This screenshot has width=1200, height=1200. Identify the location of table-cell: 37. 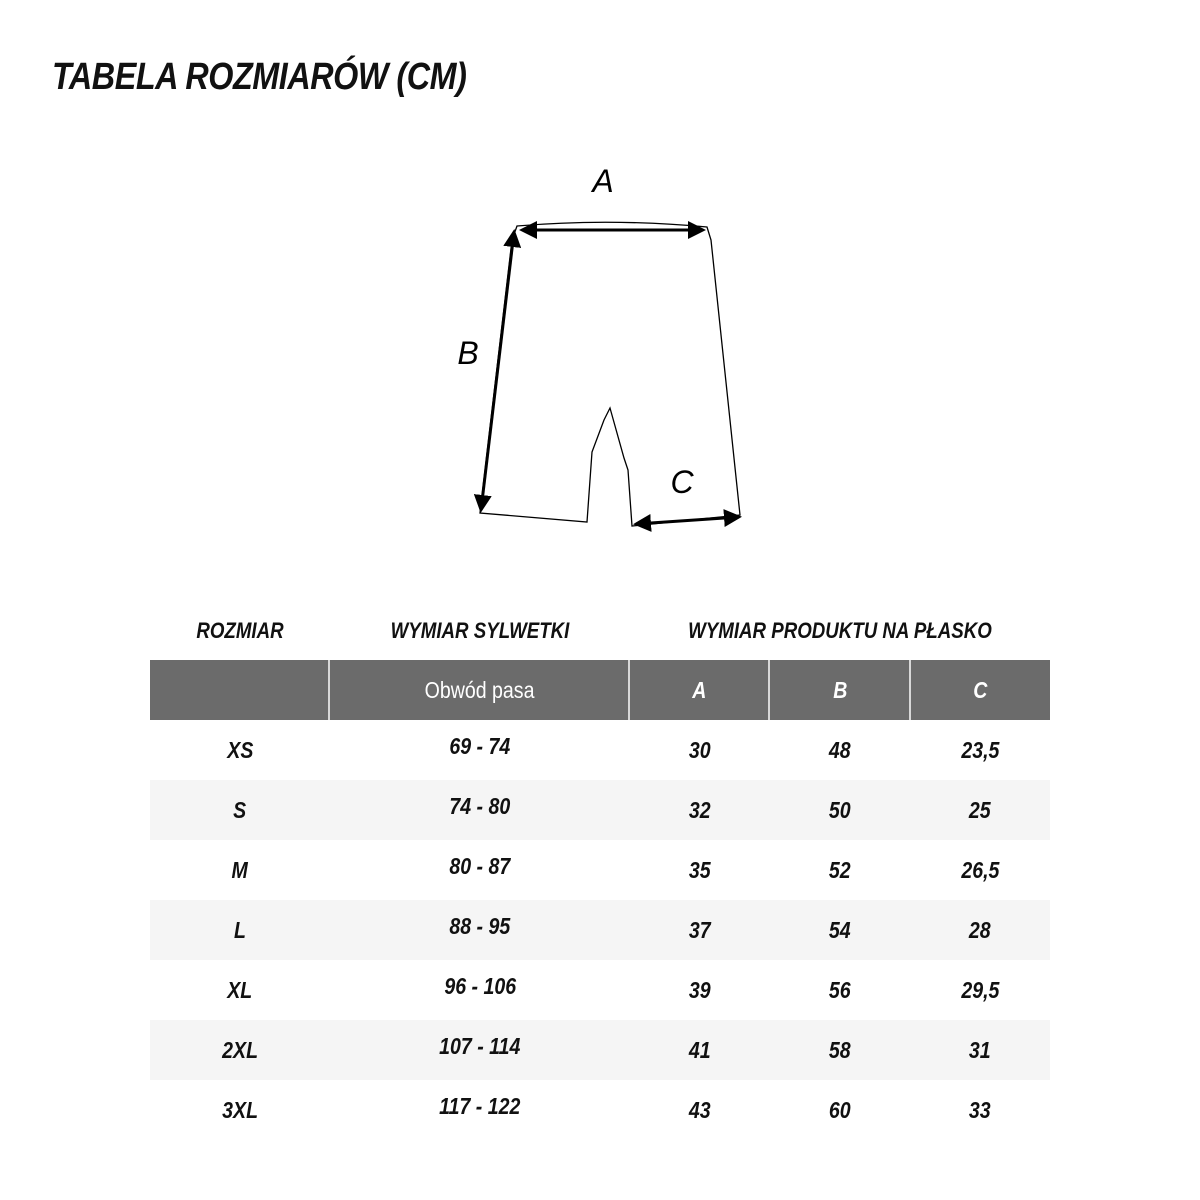
(700, 929).